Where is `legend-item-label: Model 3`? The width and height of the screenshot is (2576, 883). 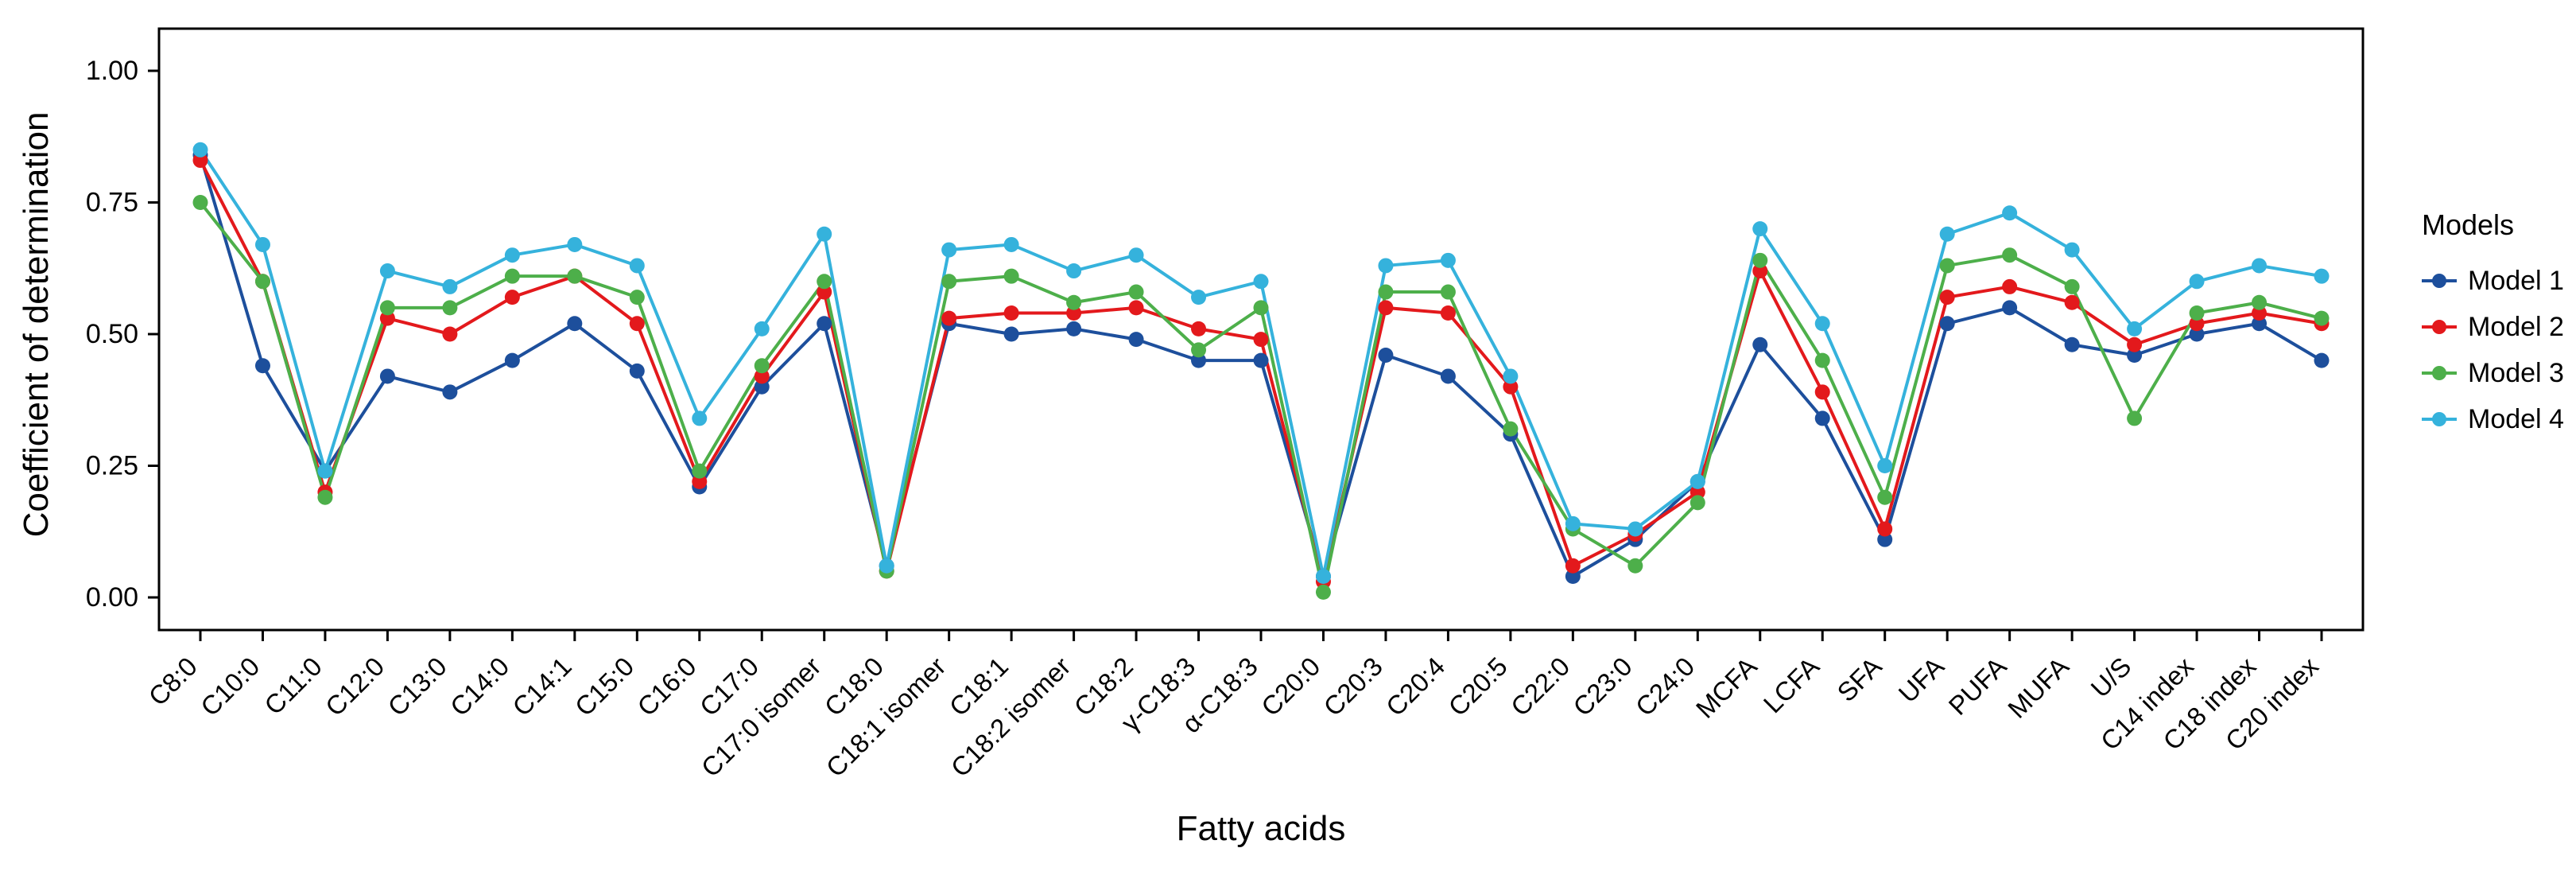
legend-item-label: Model 3 is located at coordinates (2516, 372).